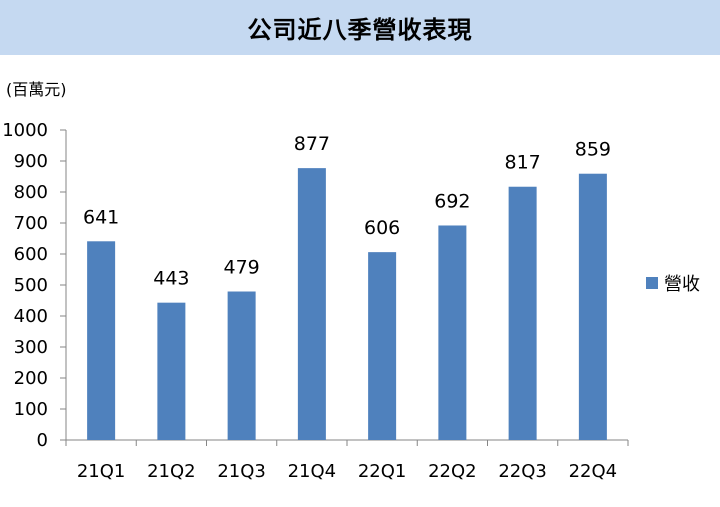  What do you see at coordinates (31, 223) in the screenshot?
I see `y-tick-label: 700` at bounding box center [31, 223].